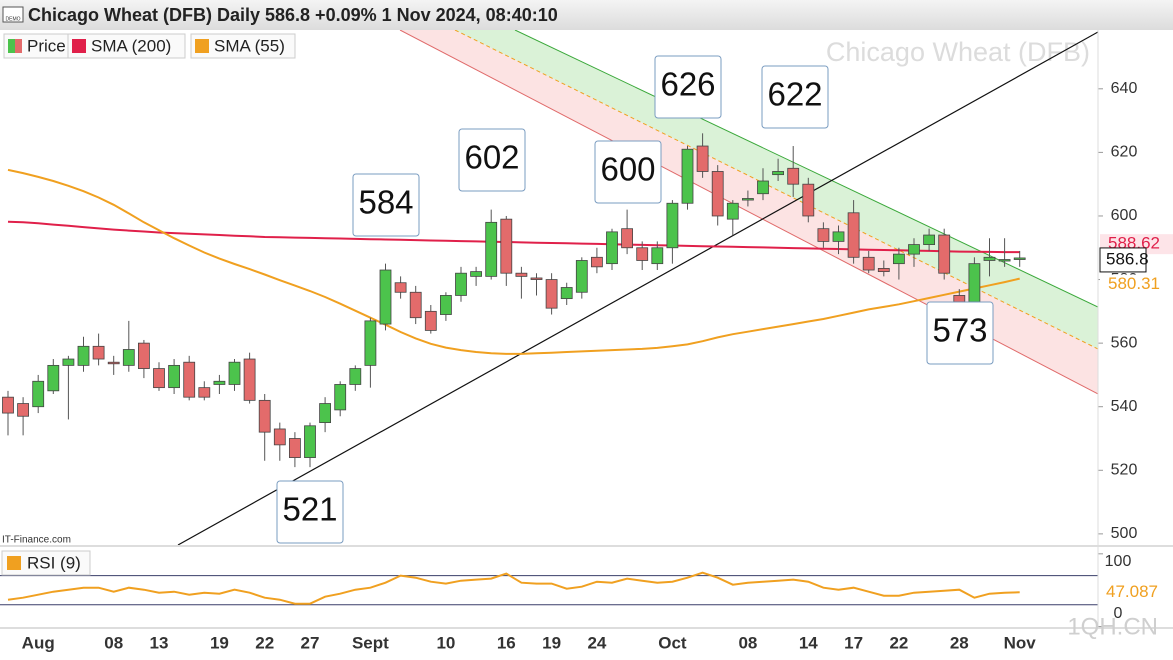  Describe the element at coordinates (1124, 215) in the screenshot. I see `y-tick-label: 600` at that location.